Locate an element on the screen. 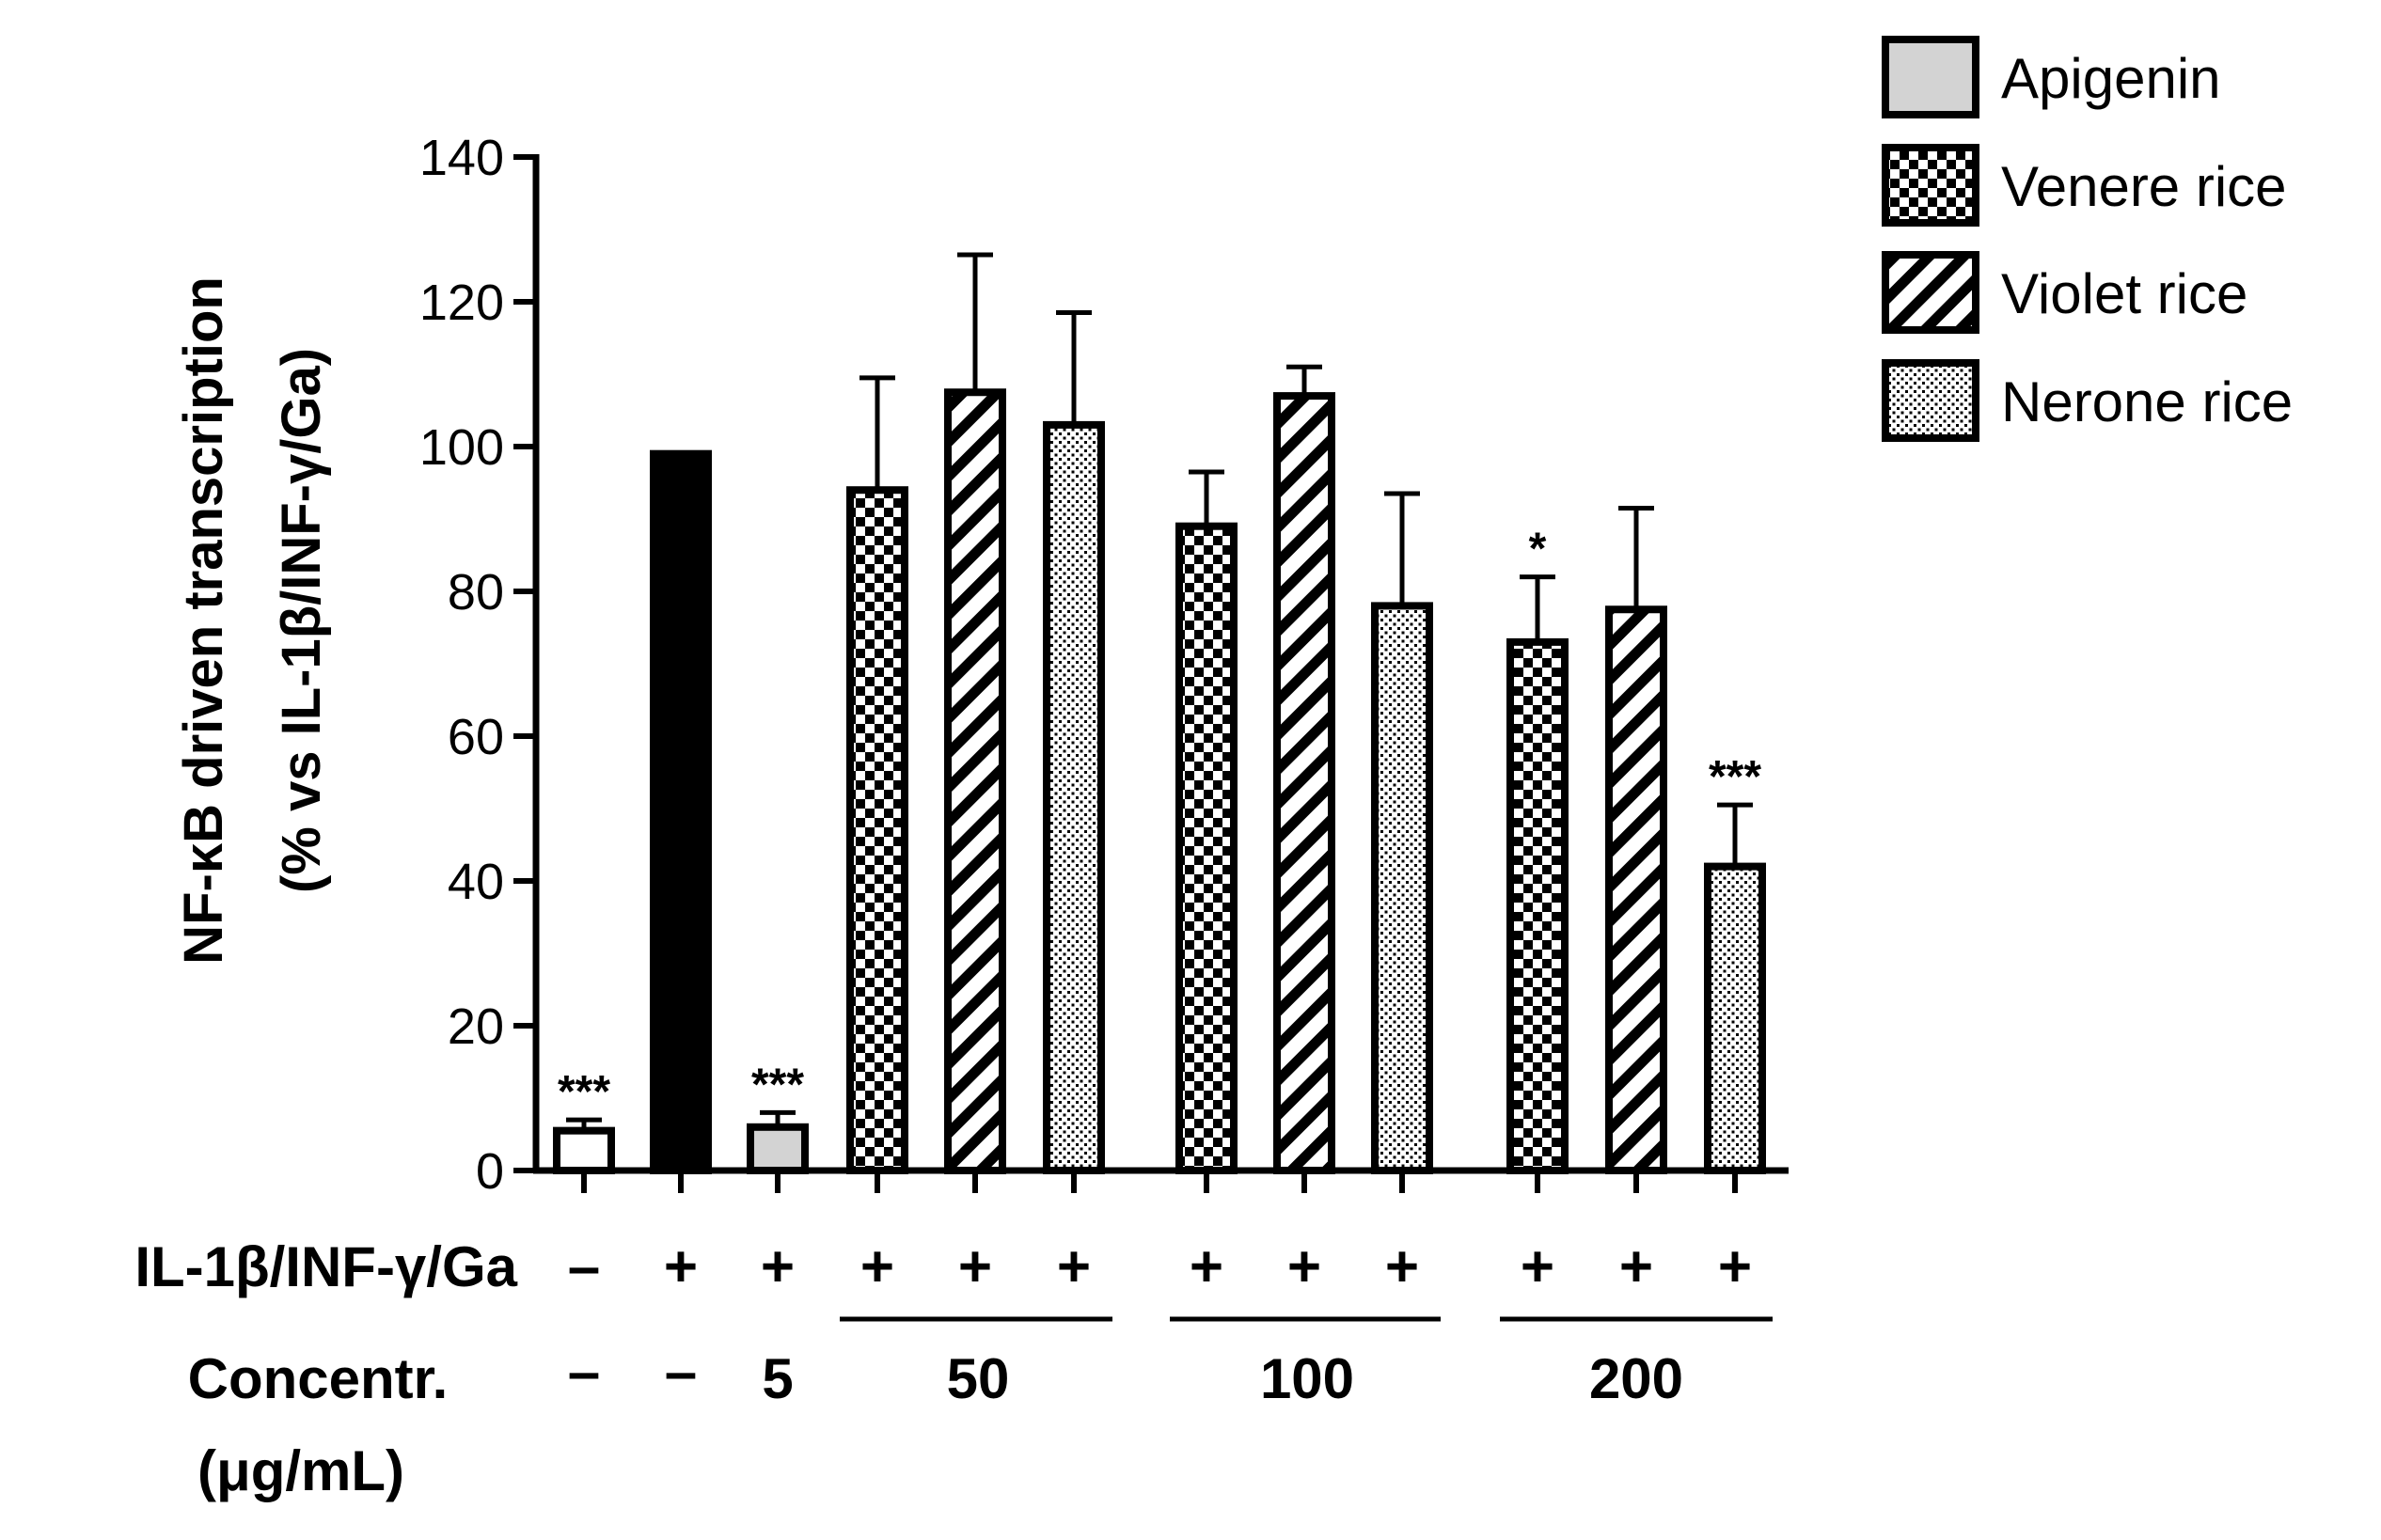  concentration-group-label: 5 is located at coordinates (778, 1378).